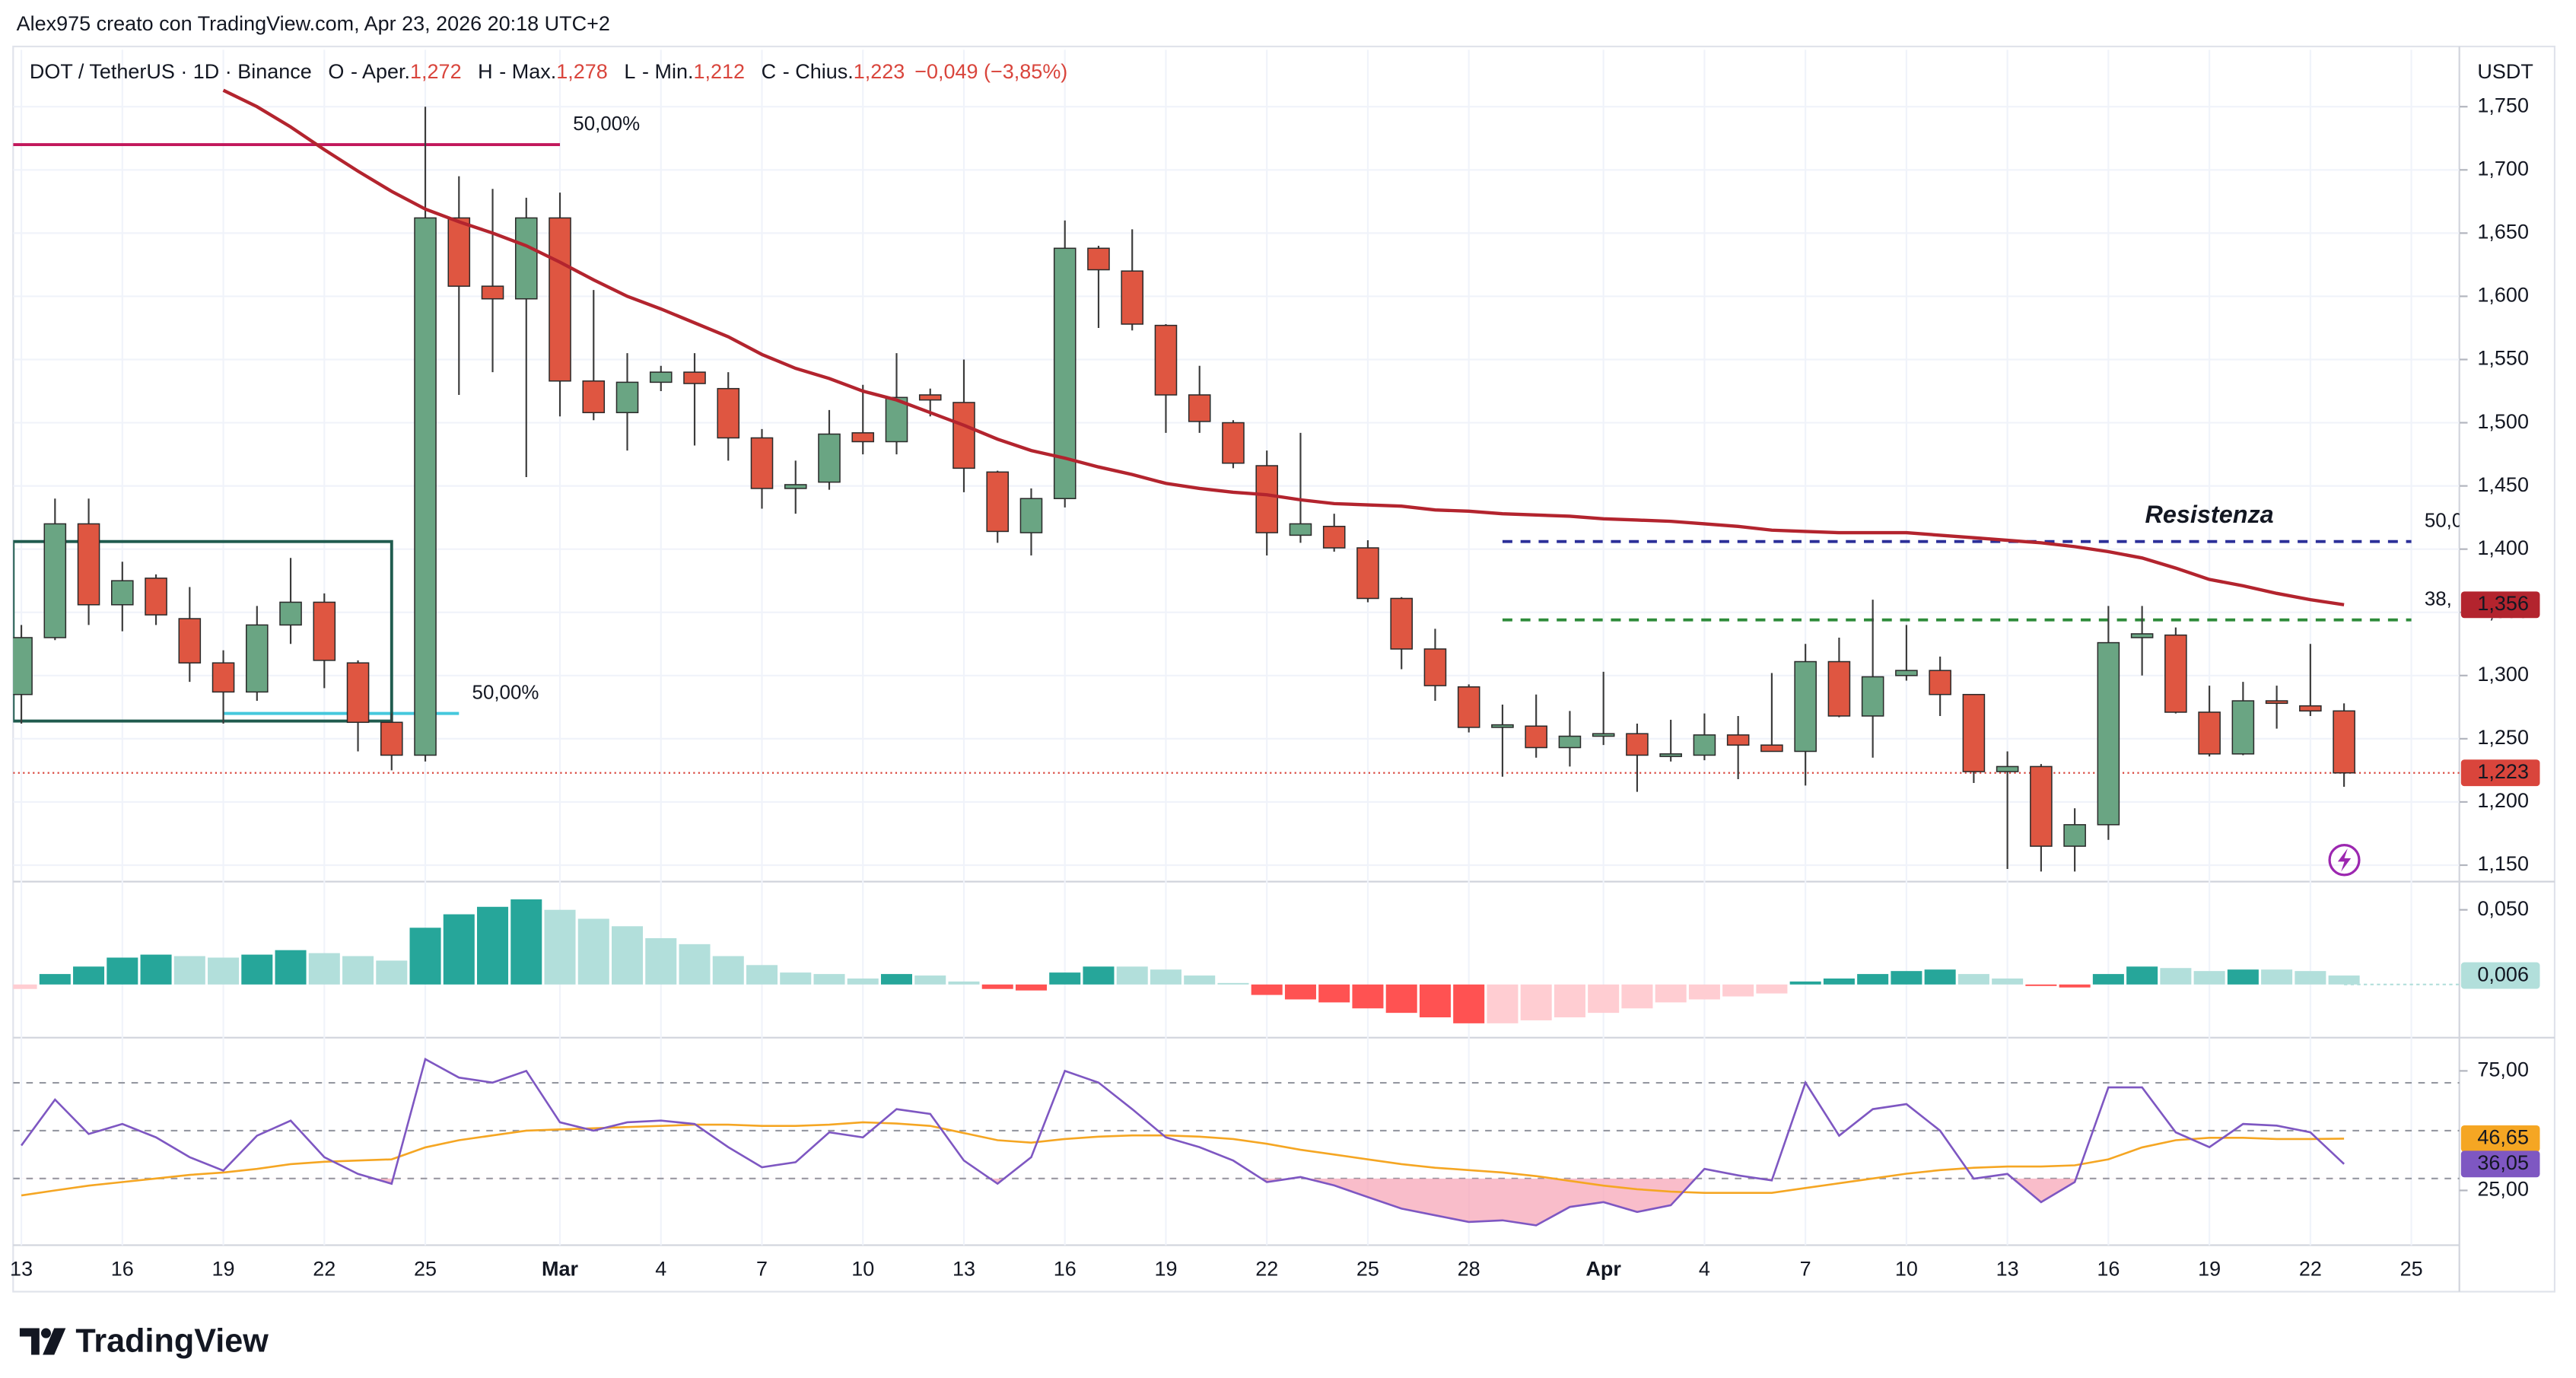 This screenshot has height=1378, width=2576. I want to click on x-tick-label: Mar, so click(560, 1268).